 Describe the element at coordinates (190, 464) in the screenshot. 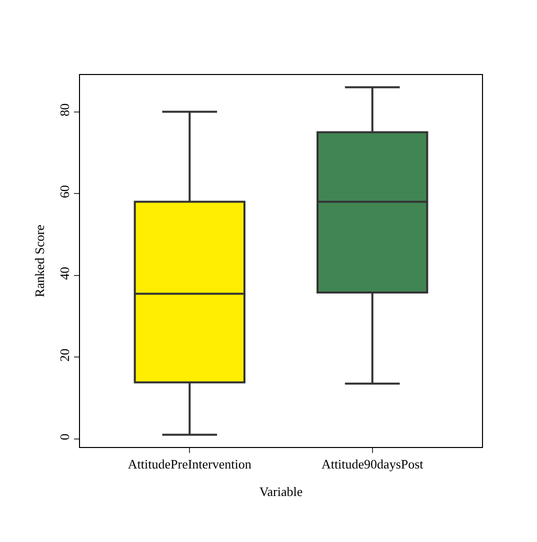

I see `x-tick-label: AttitudePreIntervention` at that location.